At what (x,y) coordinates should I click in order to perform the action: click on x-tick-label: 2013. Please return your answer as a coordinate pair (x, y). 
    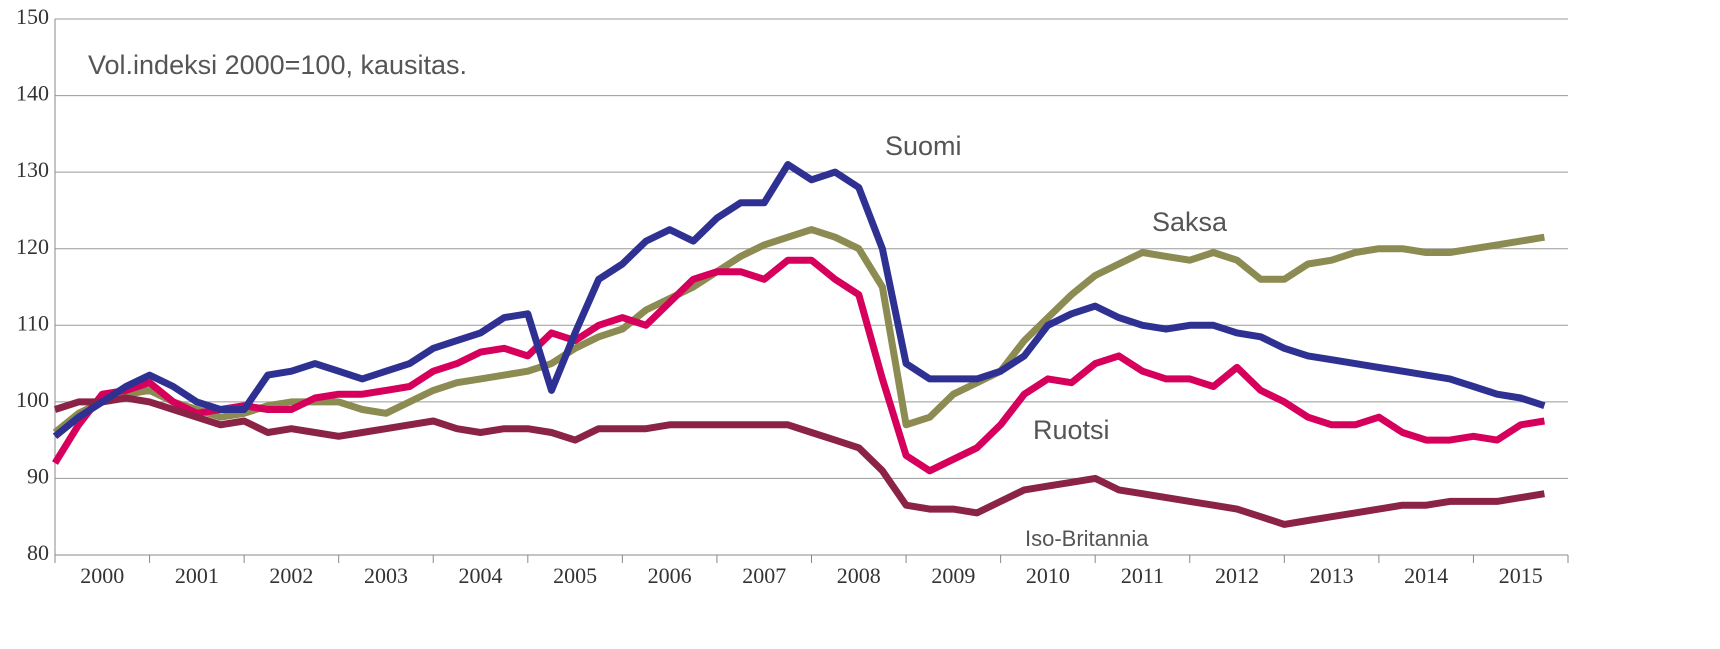
    Looking at the image, I should click on (1332, 575).